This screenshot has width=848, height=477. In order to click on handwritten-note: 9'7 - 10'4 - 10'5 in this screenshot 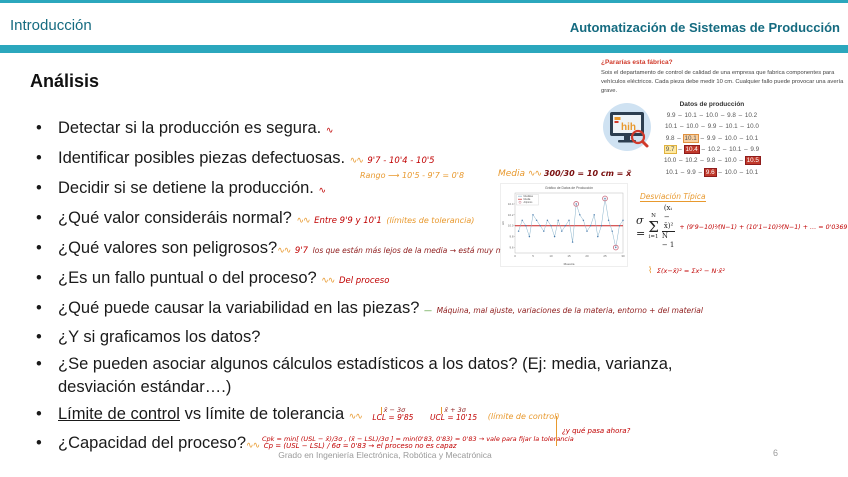, I will do `click(401, 161)`.